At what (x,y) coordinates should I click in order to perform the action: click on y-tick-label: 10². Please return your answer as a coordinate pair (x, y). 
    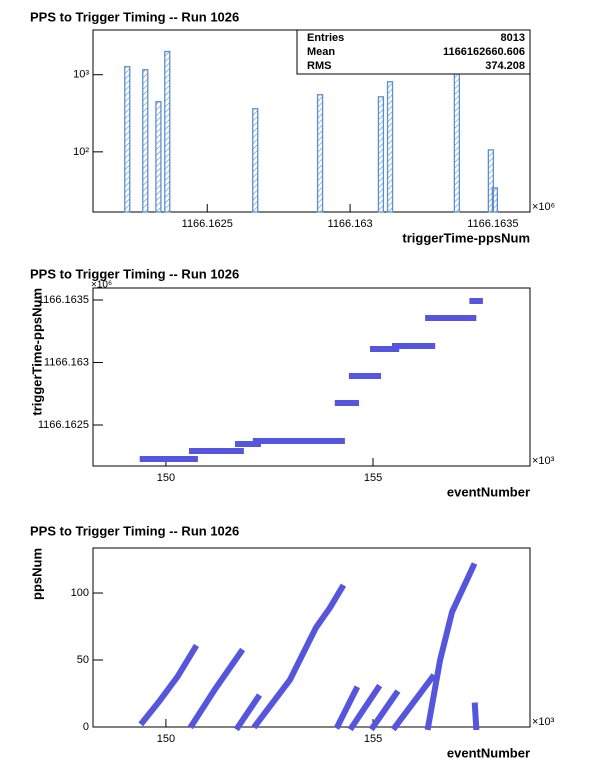
    Looking at the image, I should click on (81, 152).